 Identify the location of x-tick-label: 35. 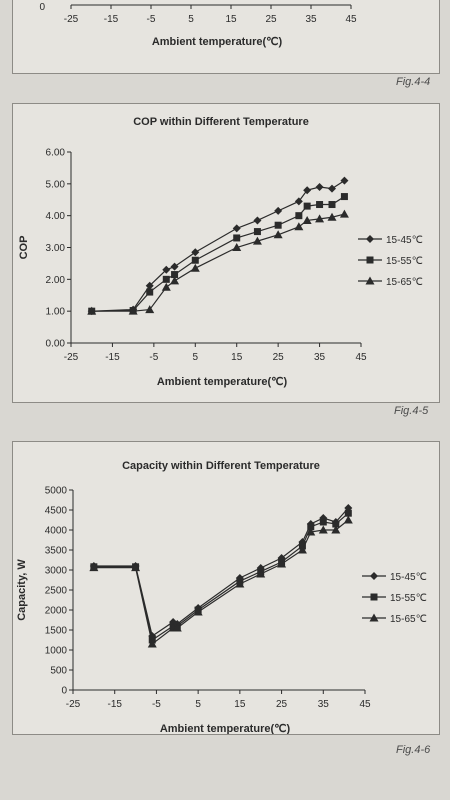
(320, 357).